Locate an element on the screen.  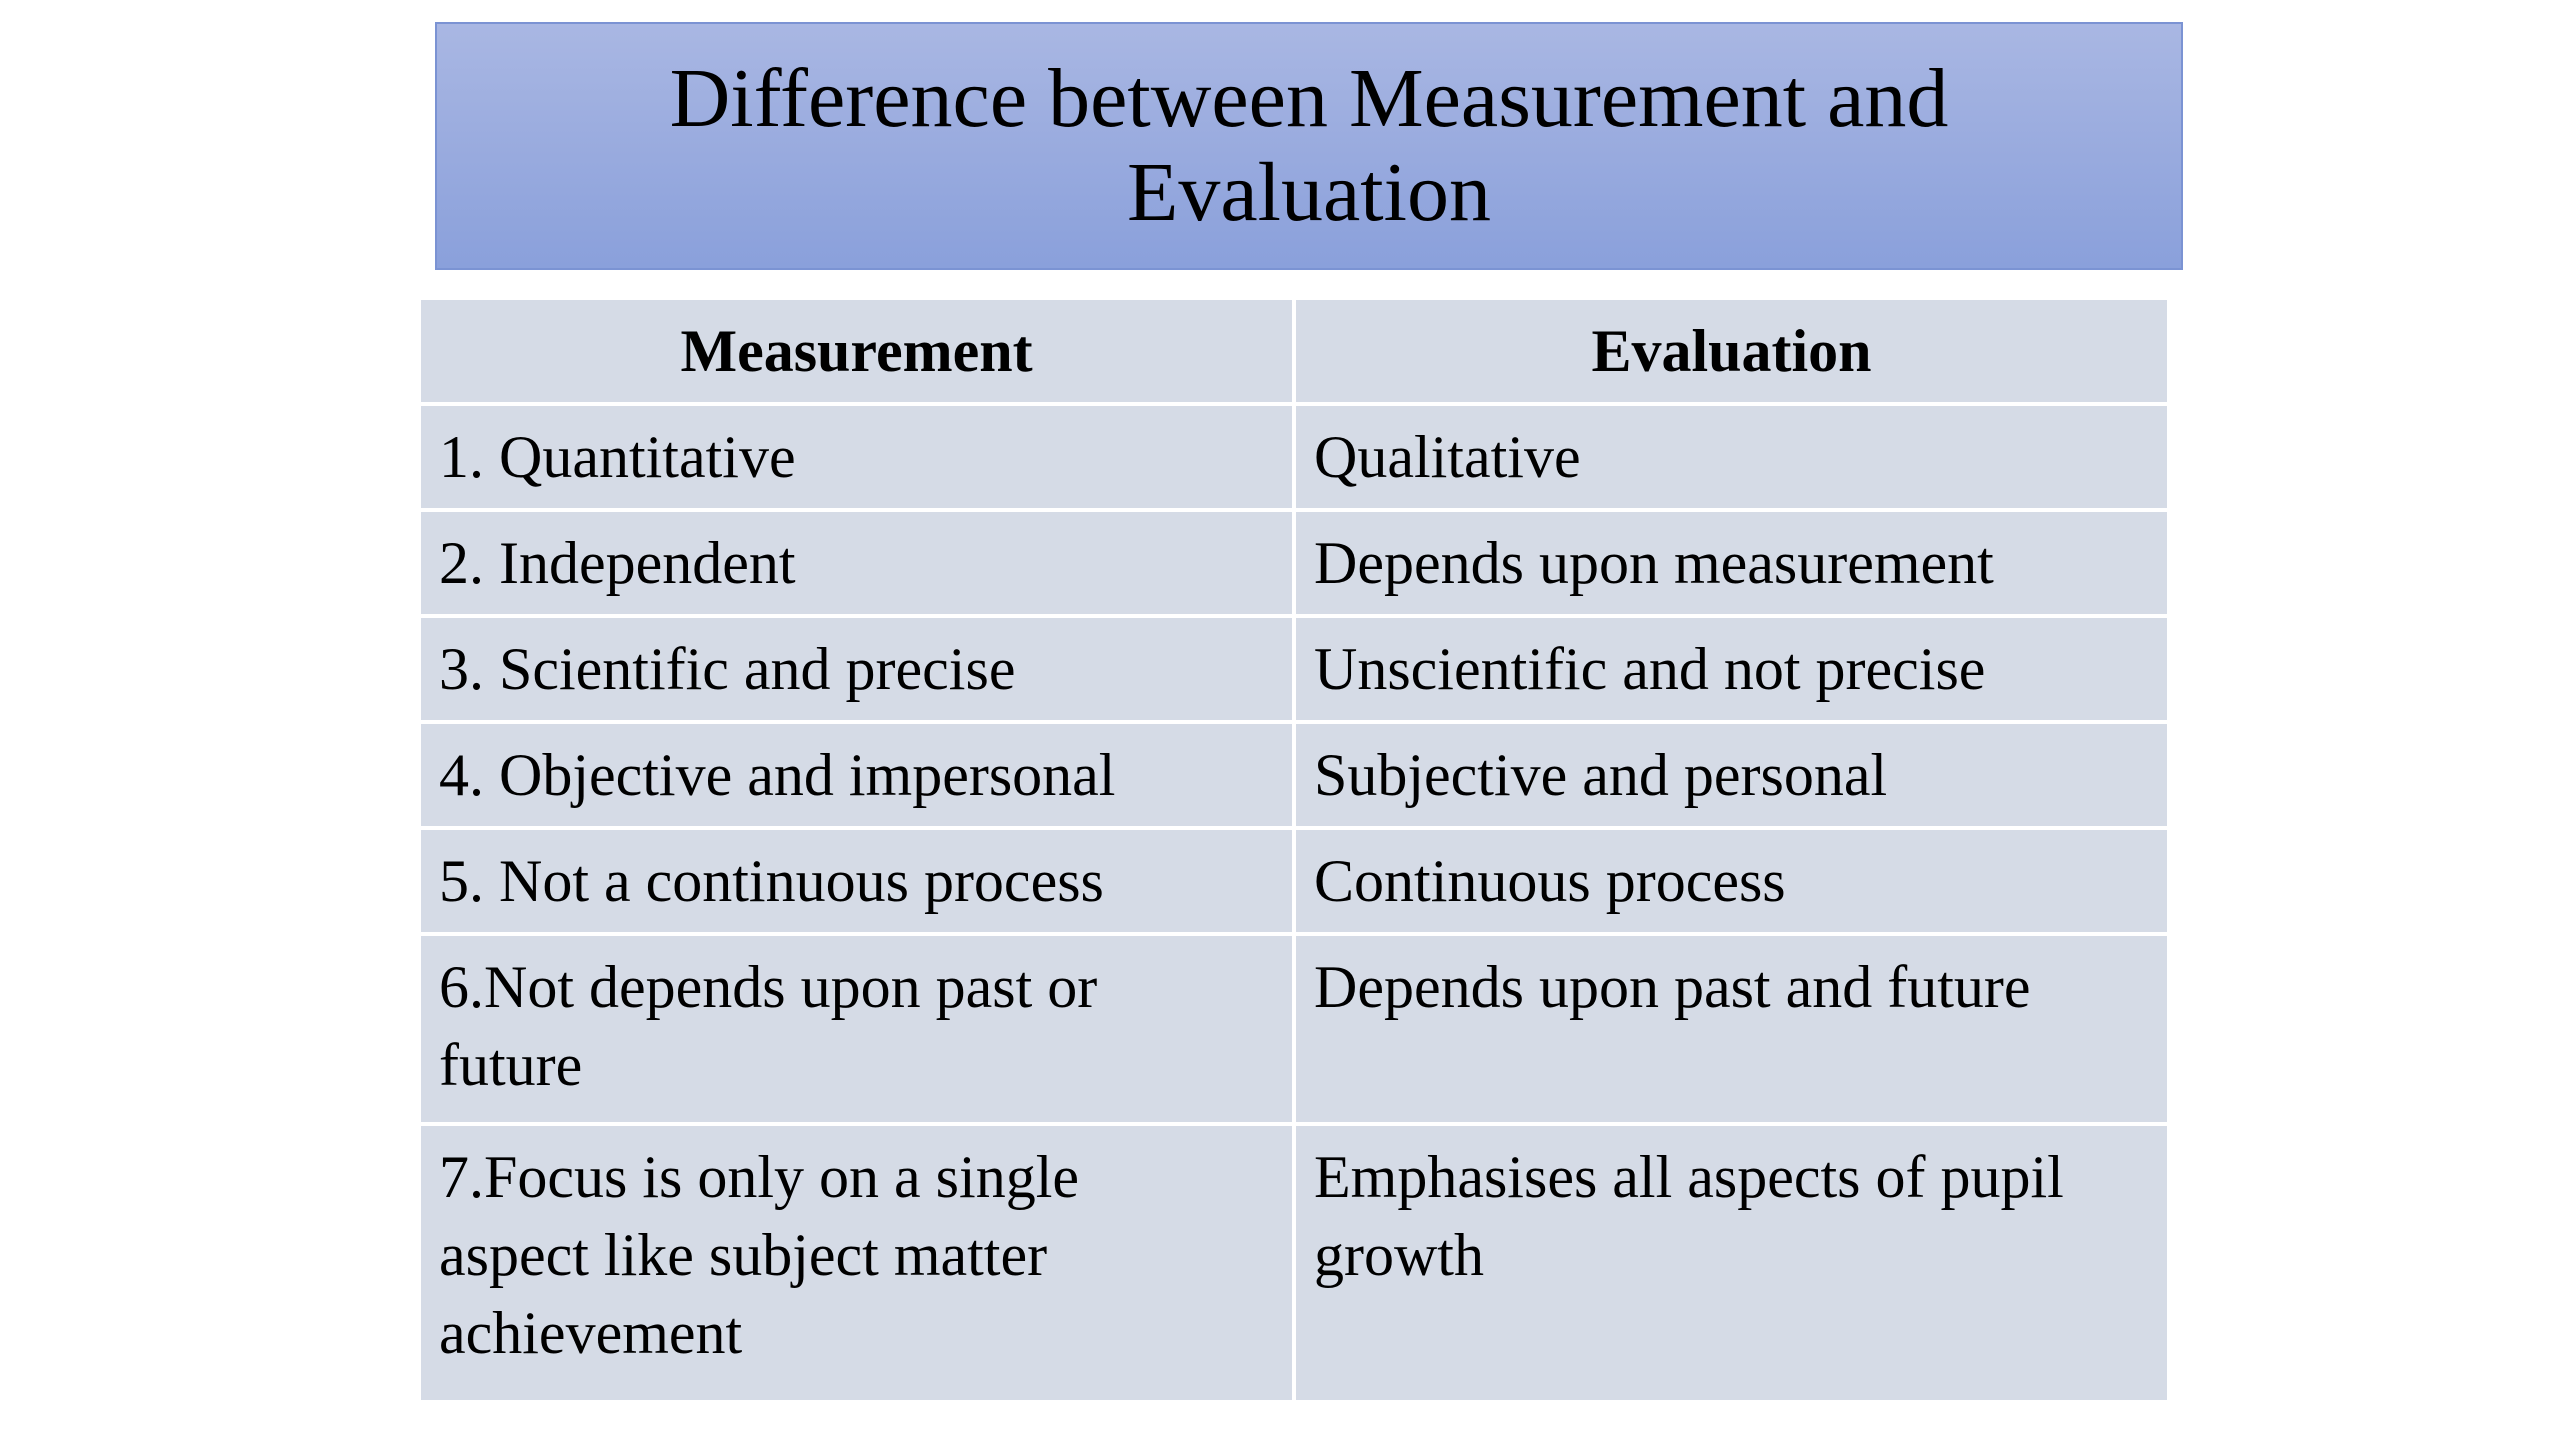
column-header-measurement: Measurement is located at coordinates (858, 353).